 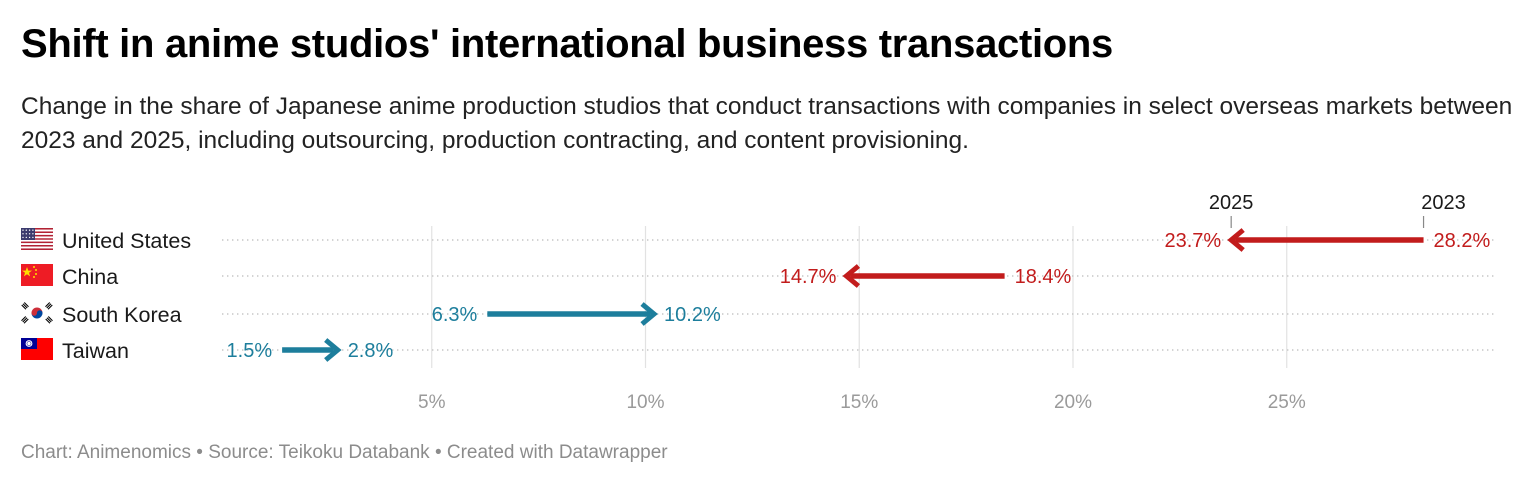 I want to click on country-label: Taiwan, so click(x=95, y=351).